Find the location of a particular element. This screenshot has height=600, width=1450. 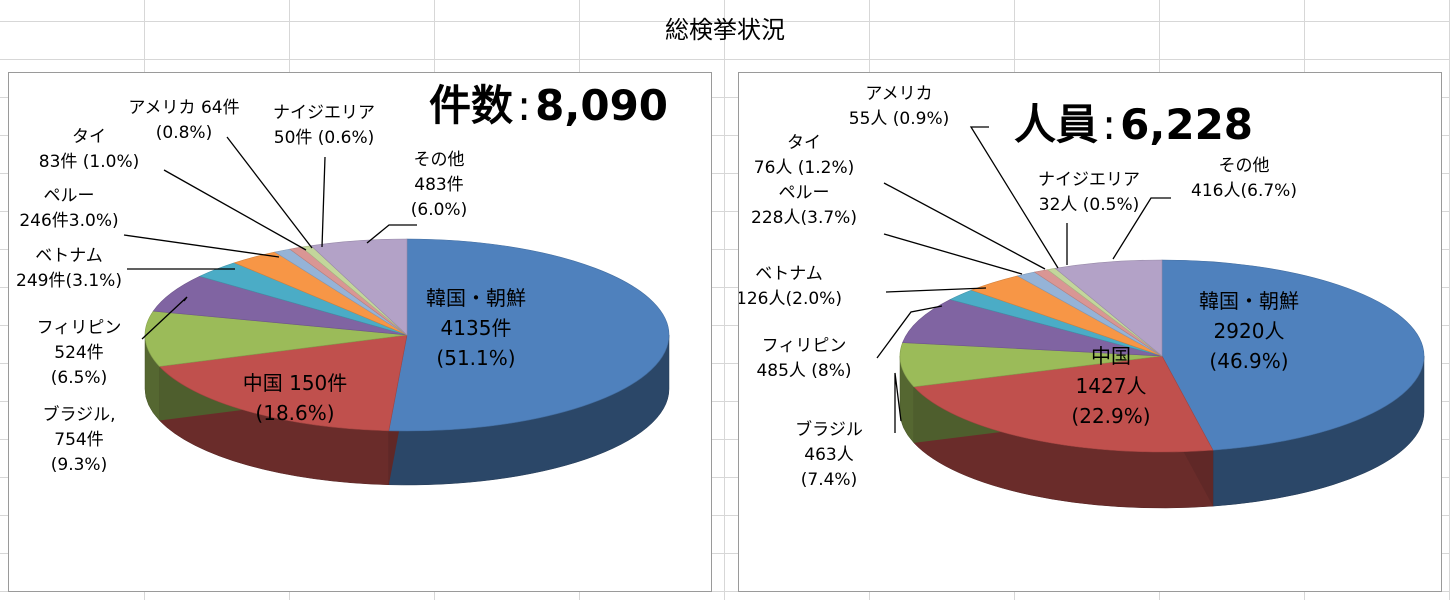

slice-label-line: 83件 (1.0%) is located at coordinates (89, 162).